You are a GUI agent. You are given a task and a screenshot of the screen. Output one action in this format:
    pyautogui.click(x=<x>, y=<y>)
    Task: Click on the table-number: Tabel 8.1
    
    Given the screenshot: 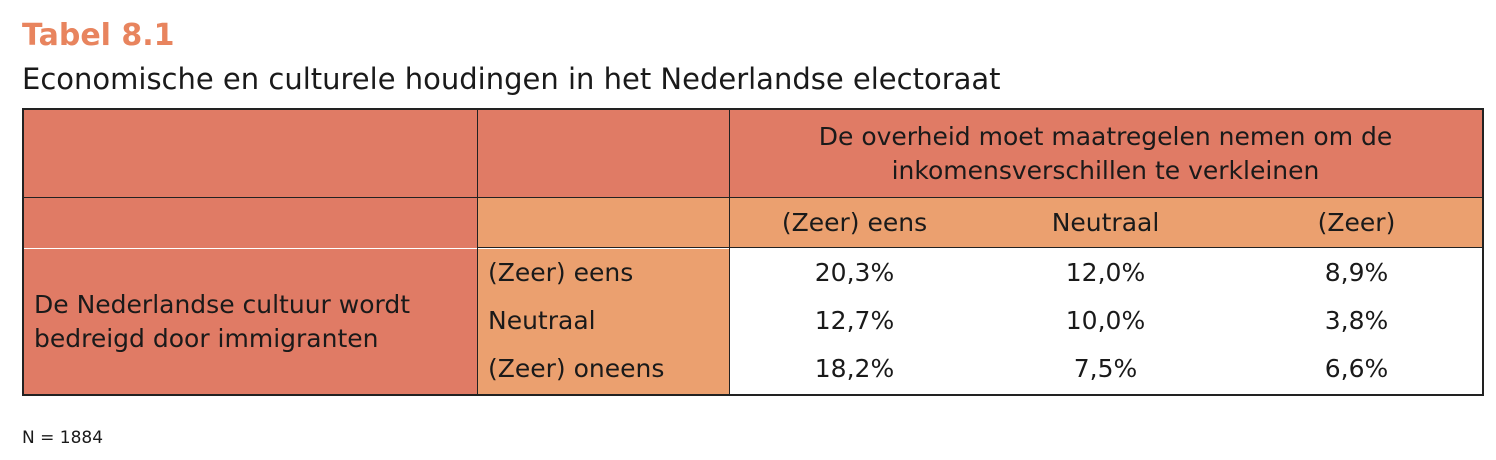 What is the action you would take?
    pyautogui.click(x=98, y=35)
    